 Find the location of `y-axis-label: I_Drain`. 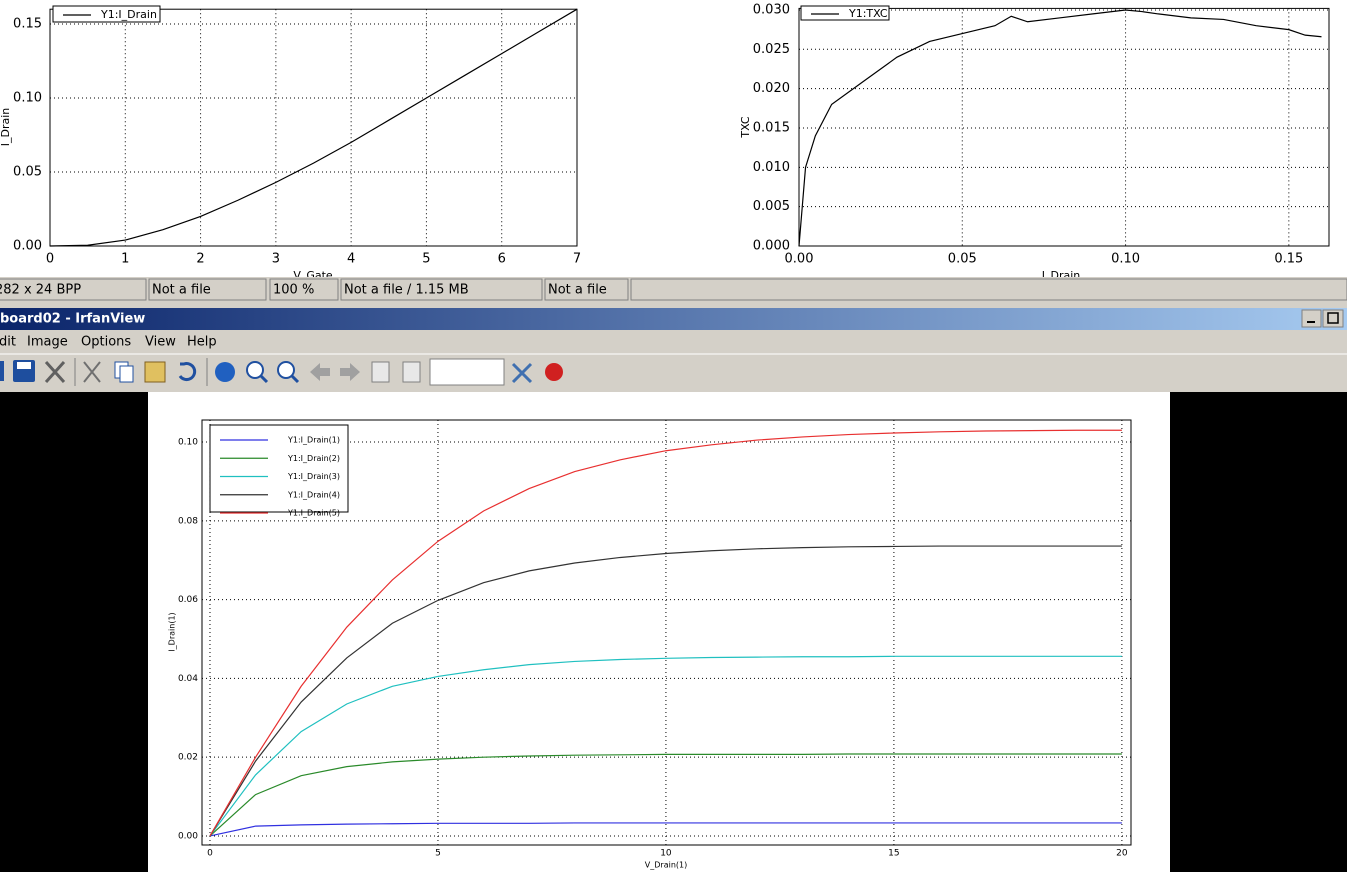

y-axis-label: I_Drain is located at coordinates (6, 127).